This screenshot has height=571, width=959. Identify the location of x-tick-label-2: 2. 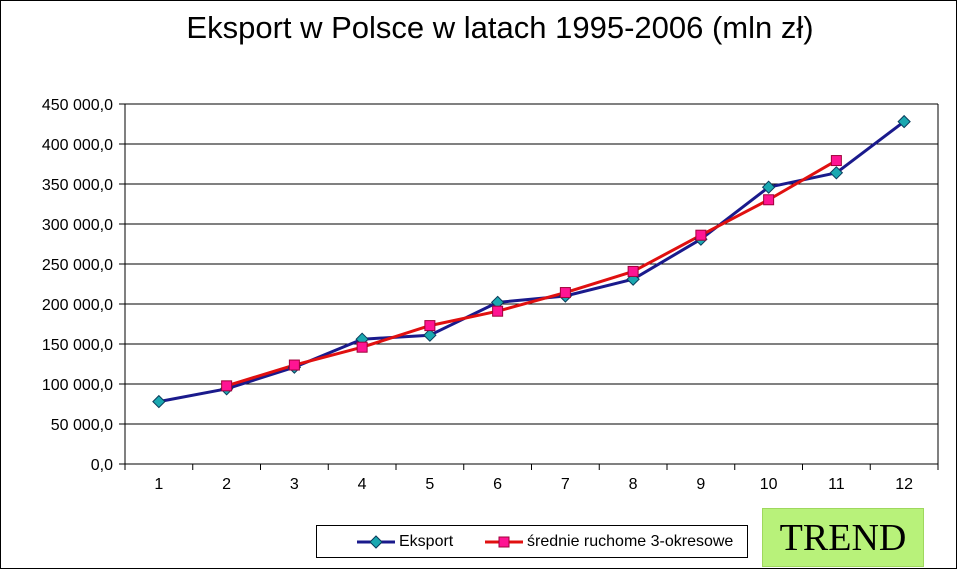
(226, 484).